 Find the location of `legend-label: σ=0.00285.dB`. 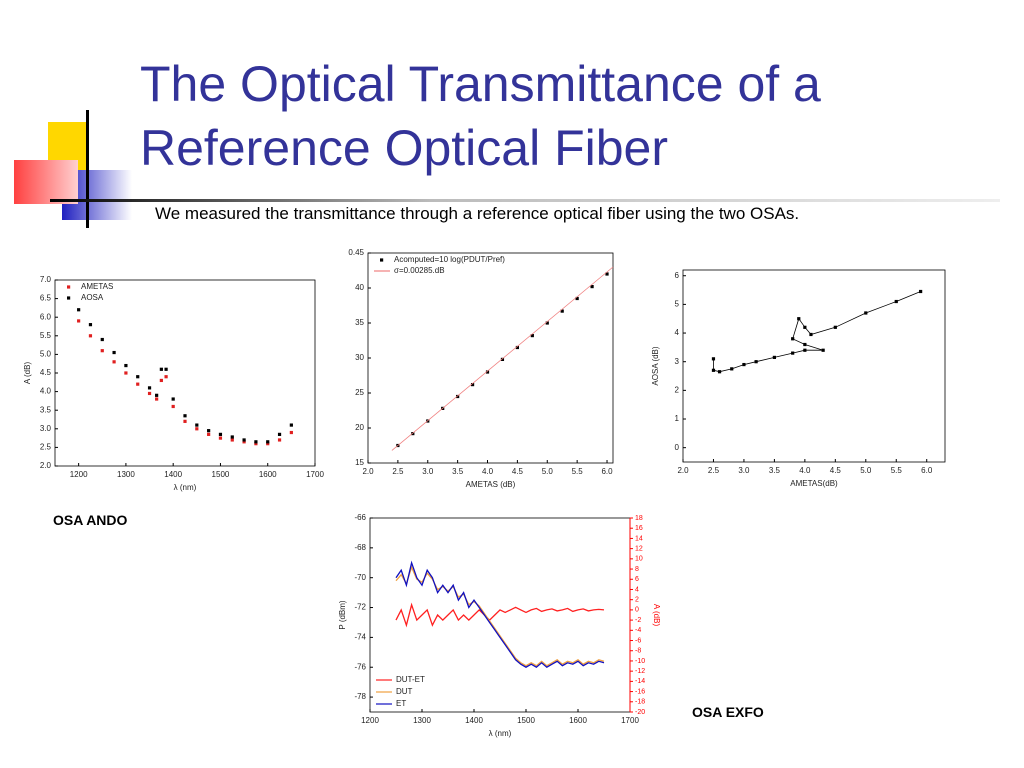

legend-label: σ=0.00285.dB is located at coordinates (419, 270).